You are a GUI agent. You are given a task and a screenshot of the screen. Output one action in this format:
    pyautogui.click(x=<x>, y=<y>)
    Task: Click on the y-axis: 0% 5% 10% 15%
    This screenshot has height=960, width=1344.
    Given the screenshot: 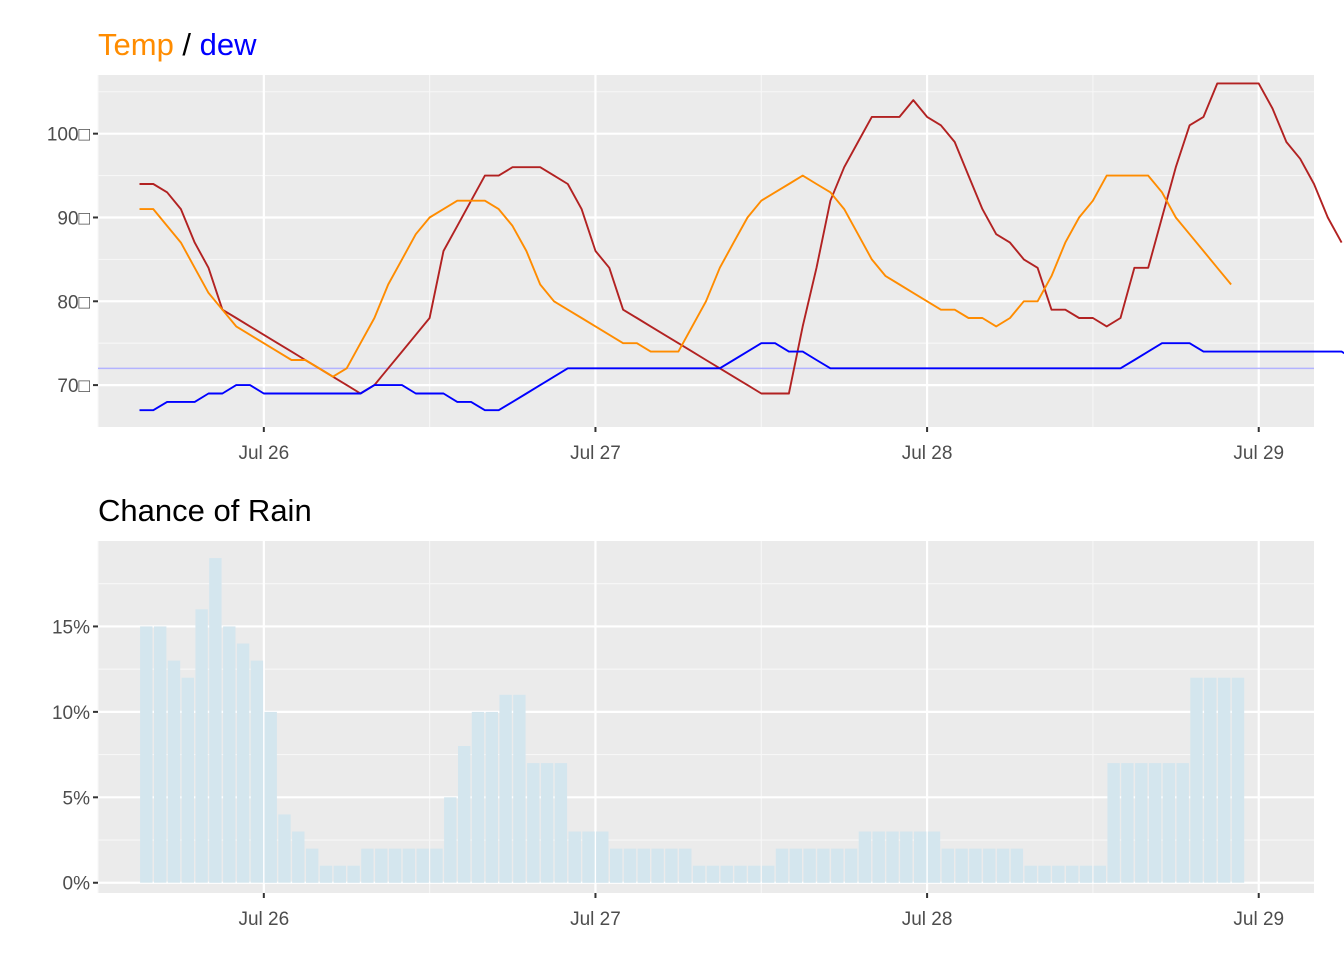 What is the action you would take?
    pyautogui.click(x=75, y=756)
    